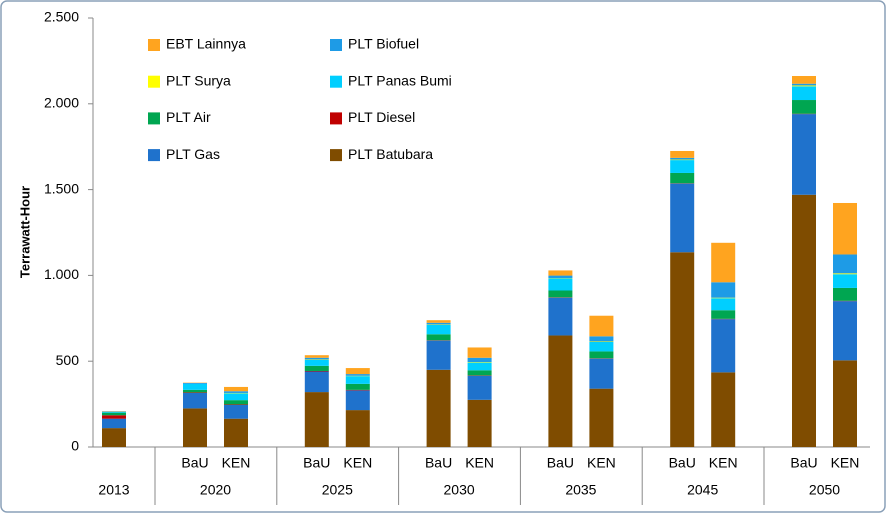 The image size is (888, 515). I want to click on y-tick-label: 2.000, so click(61, 103).